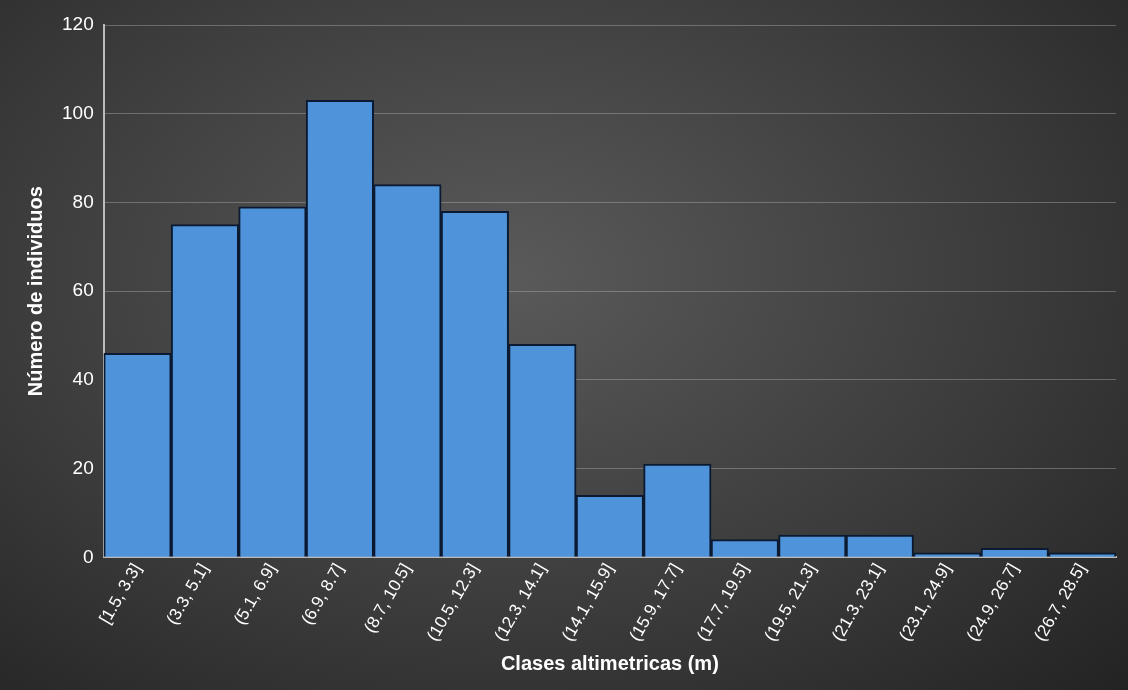 This screenshot has height=690, width=1128. Describe the element at coordinates (34, 291) in the screenshot. I see `y-axis-title: Número de individuos` at that location.